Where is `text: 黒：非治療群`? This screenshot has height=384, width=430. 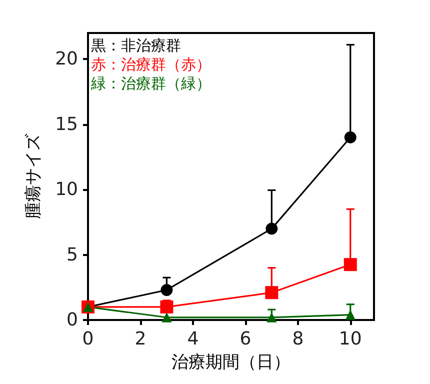 text: 黒：非治療群 is located at coordinates (136, 45).